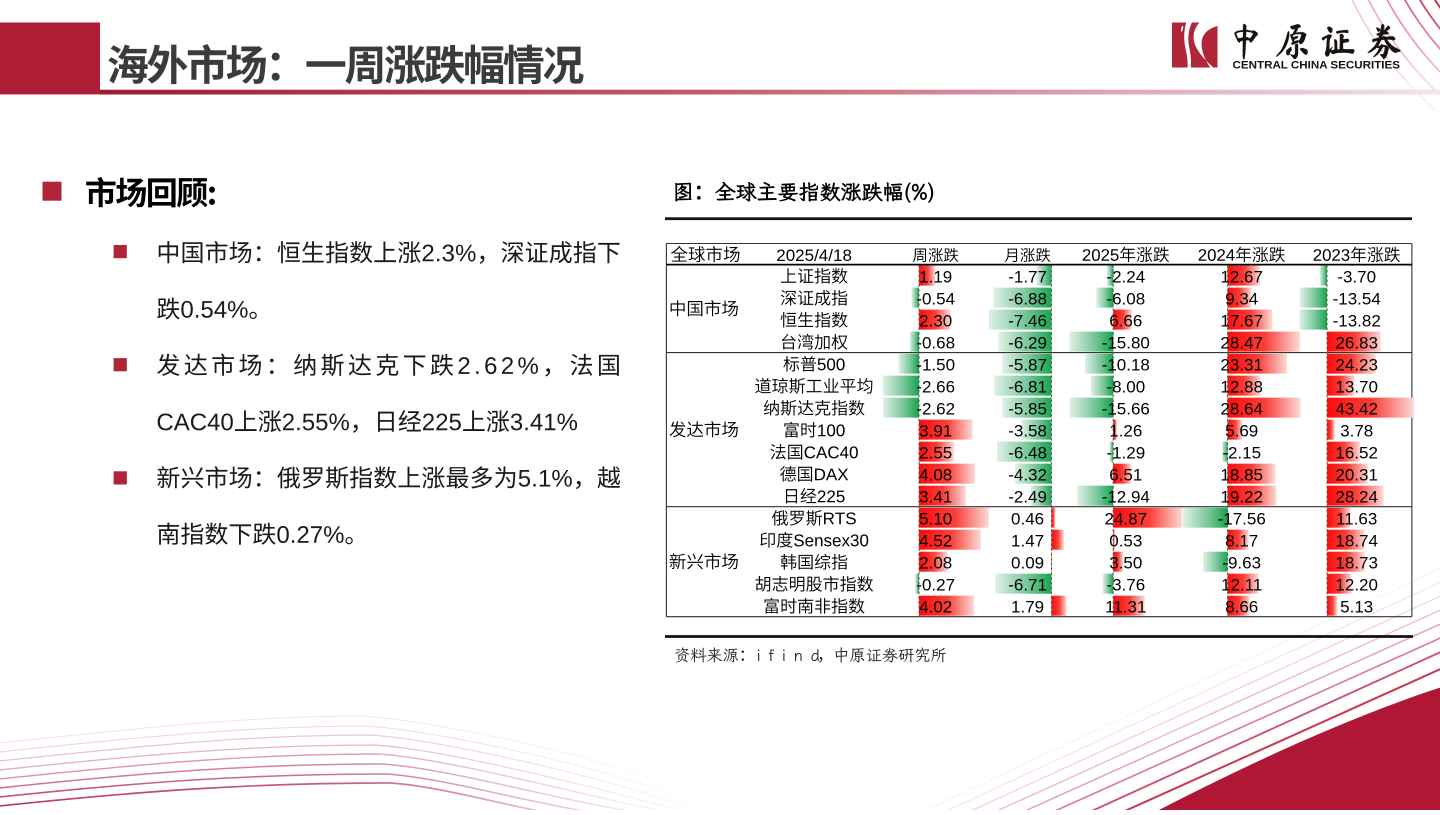  I want to click on svg-text: 1.47, so click(1027, 541).